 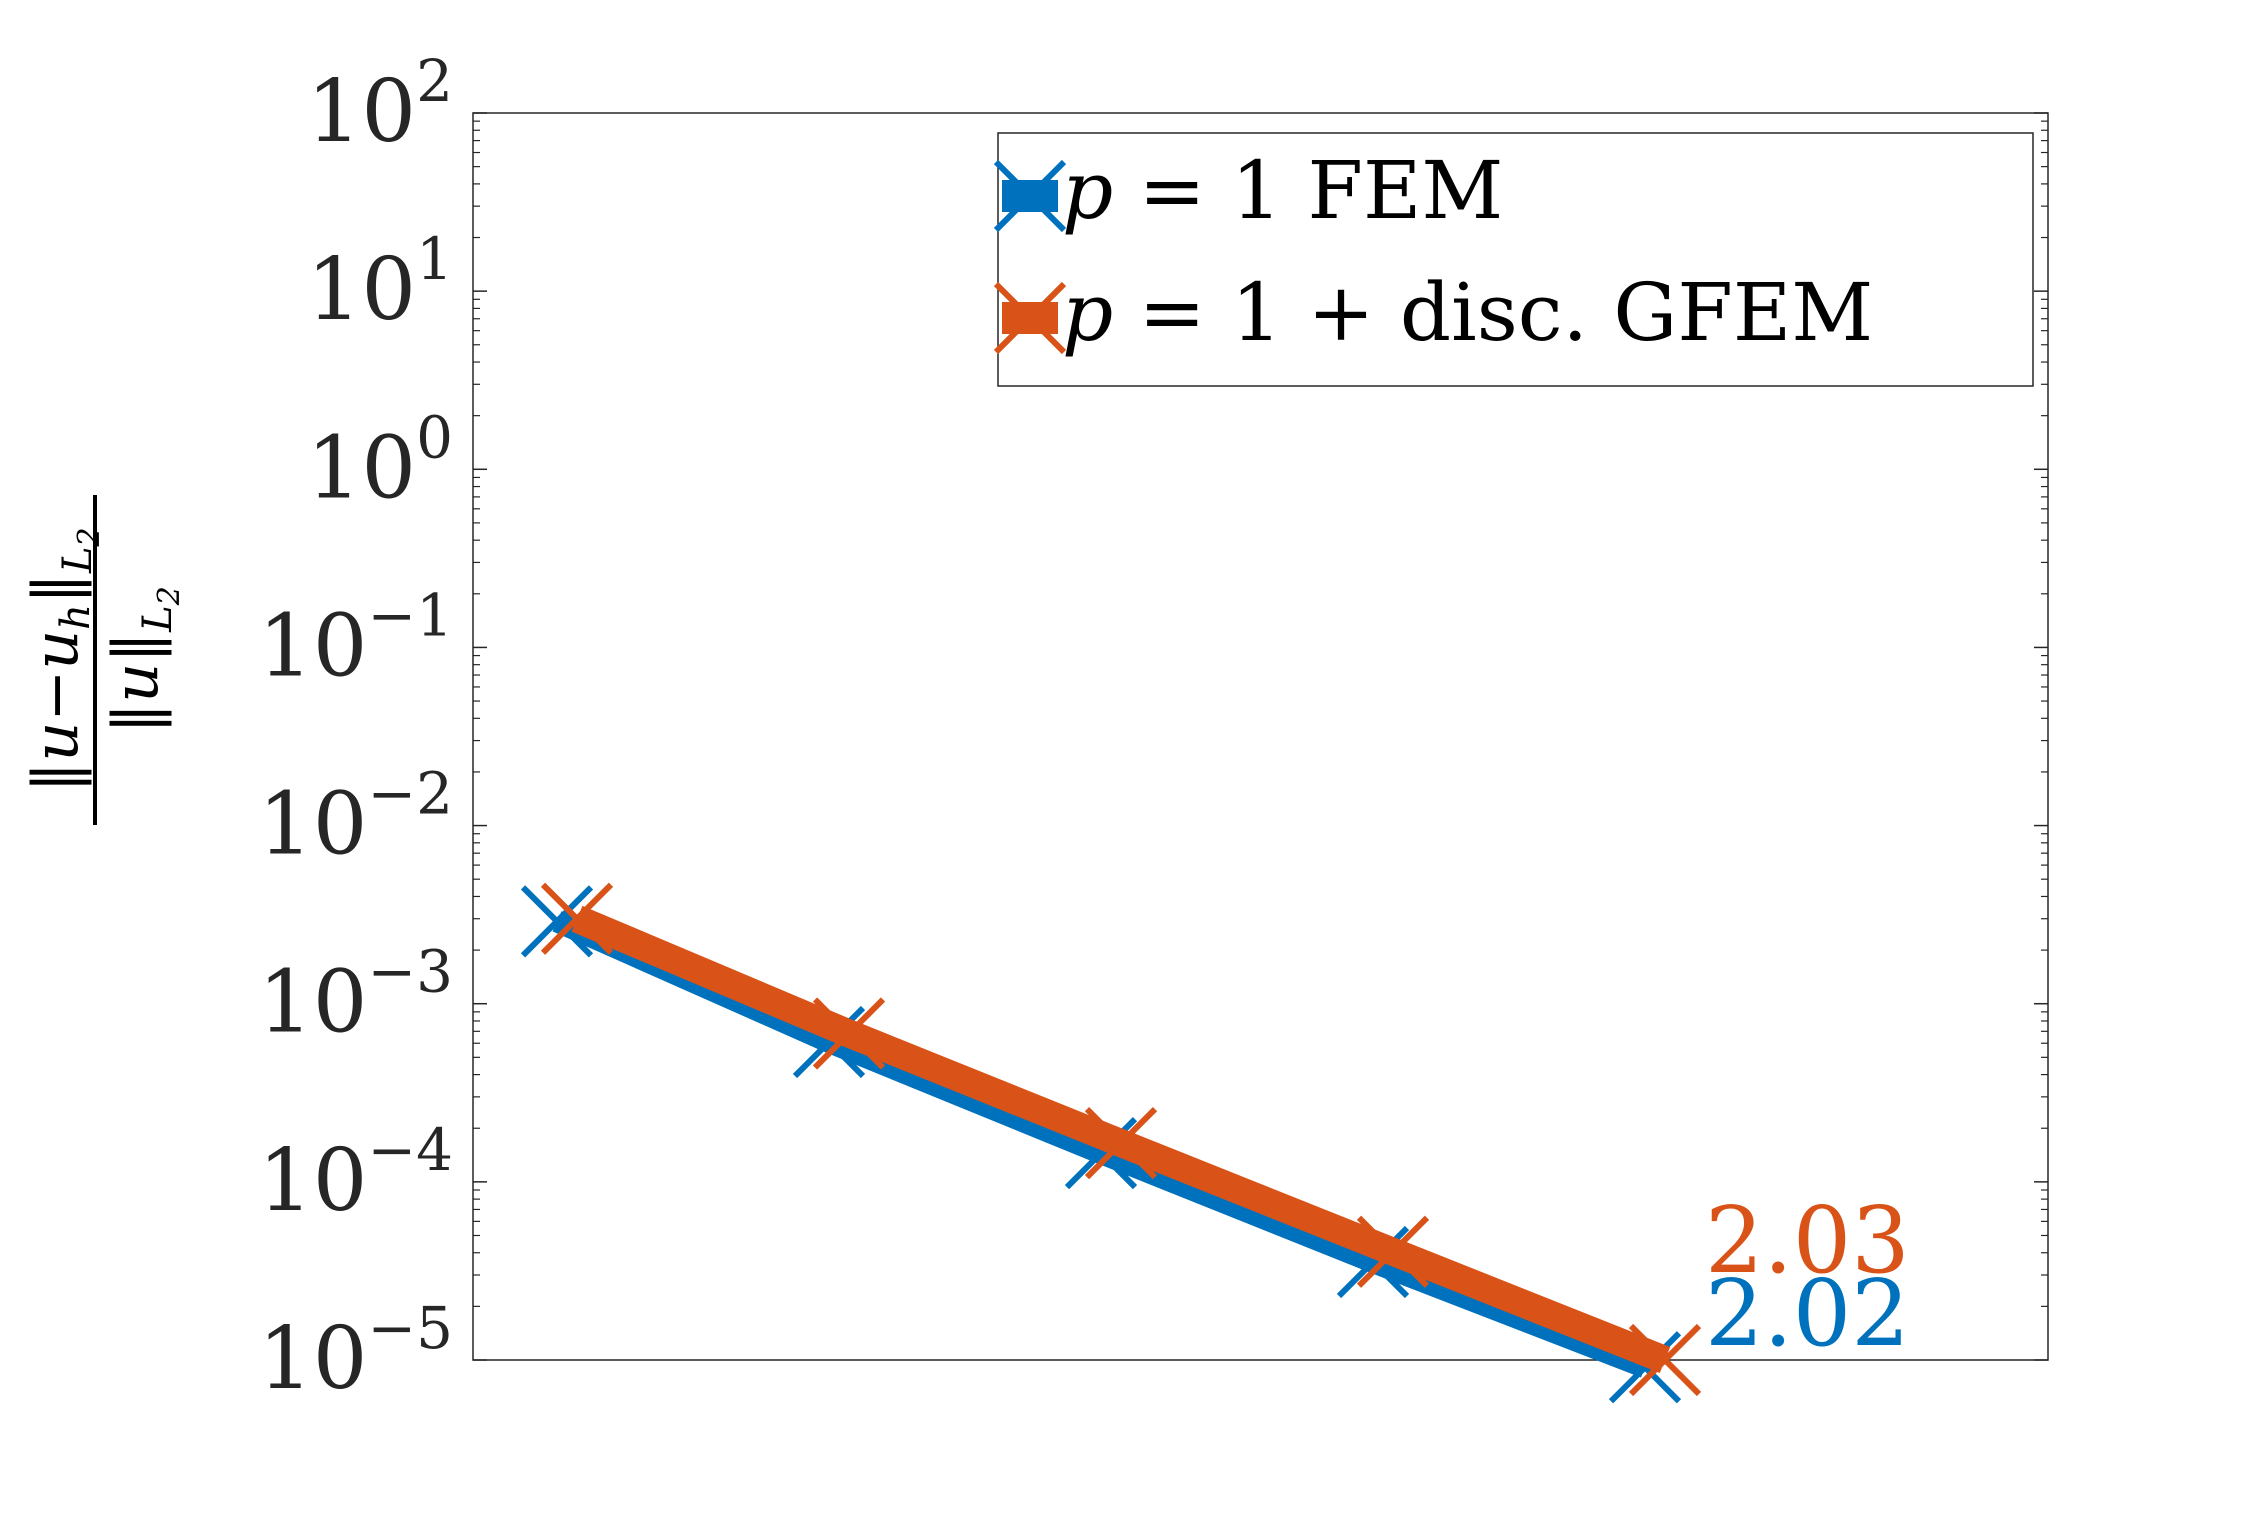 What do you see at coordinates (1393, 1251) in the screenshot?
I see `series-1-point-3-b` at bounding box center [1393, 1251].